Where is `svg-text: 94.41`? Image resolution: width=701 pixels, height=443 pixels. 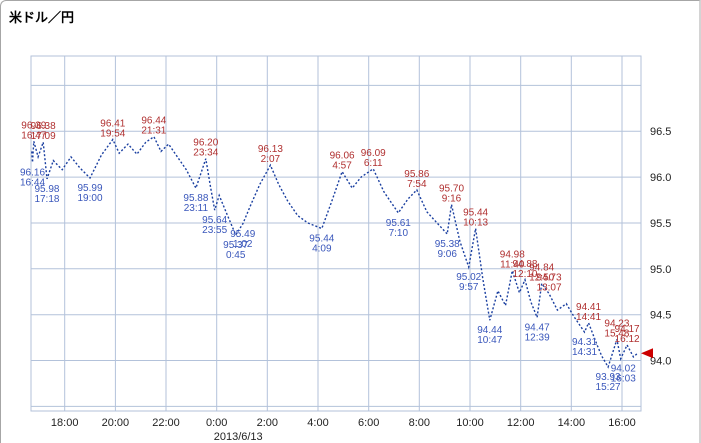
svg-text: 94.41 is located at coordinates (588, 307).